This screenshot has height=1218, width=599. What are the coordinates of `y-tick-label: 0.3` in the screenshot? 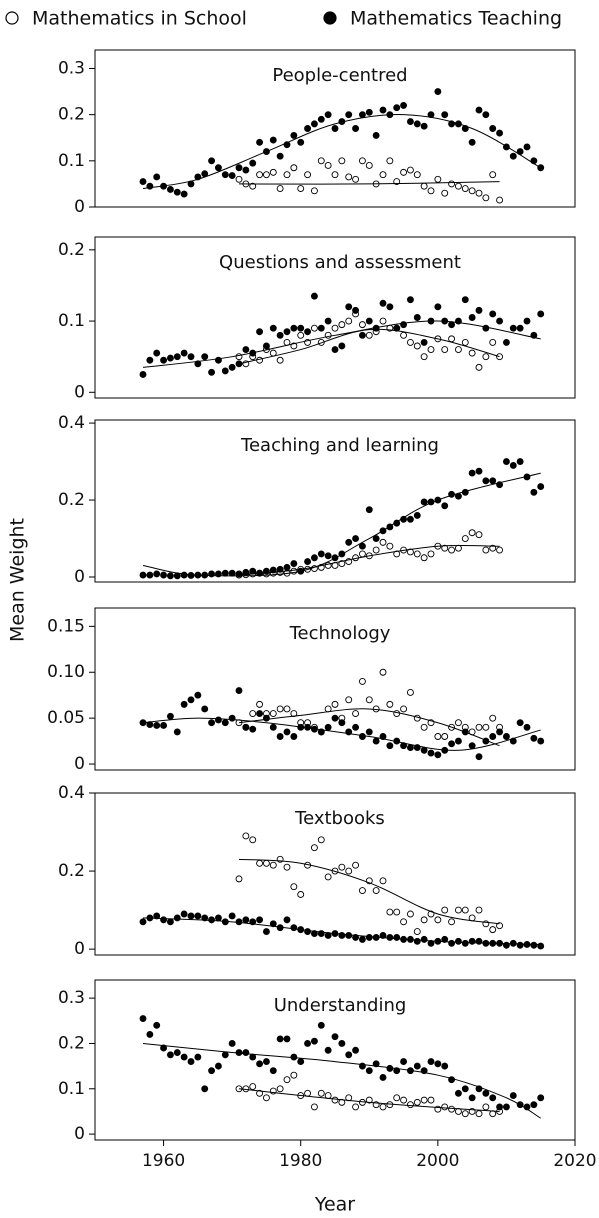 It's located at (71, 68).